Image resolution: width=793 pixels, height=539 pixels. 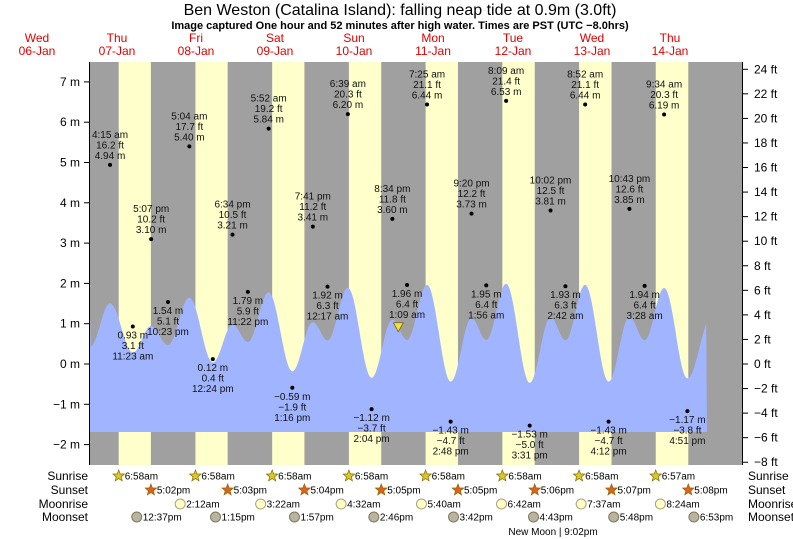 What do you see at coordinates (238, 518) in the screenshot?
I see `moonset-time: 1:15pm` at bounding box center [238, 518].